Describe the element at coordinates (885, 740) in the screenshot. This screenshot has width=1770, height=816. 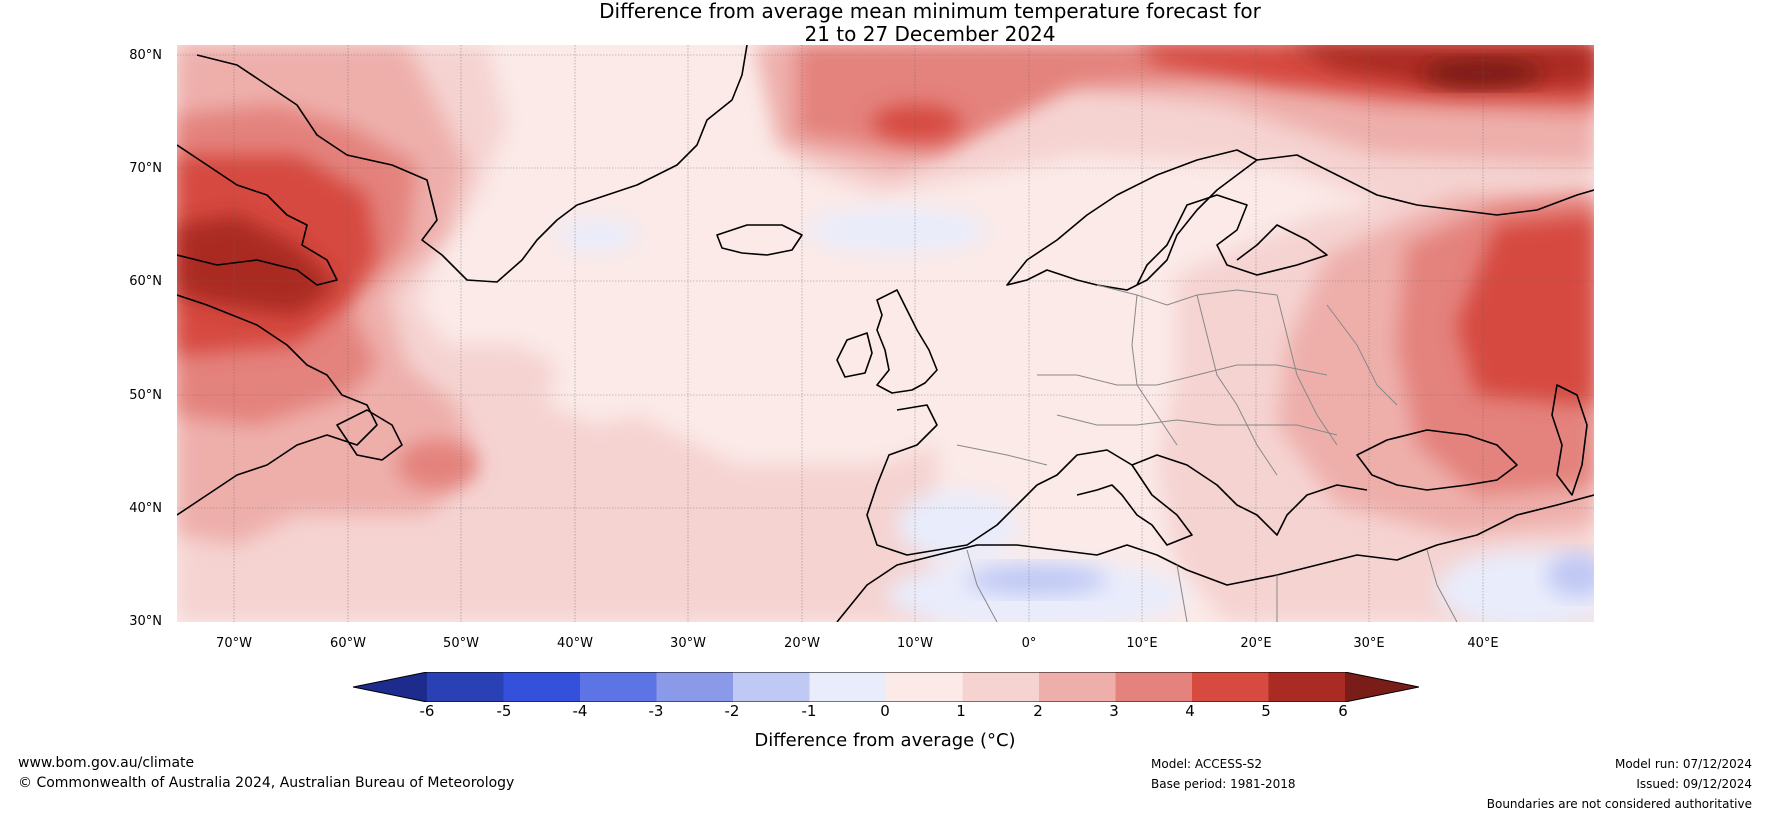
I see `colorbar-label: Difference from average (°C)` at that location.